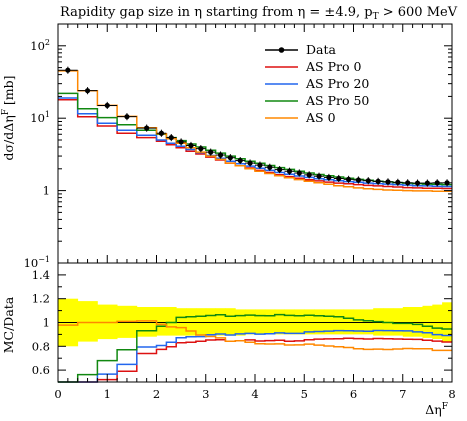  What do you see at coordinates (337, 83) in the screenshot?
I see `legend-label: AS Pro 20` at bounding box center [337, 83].